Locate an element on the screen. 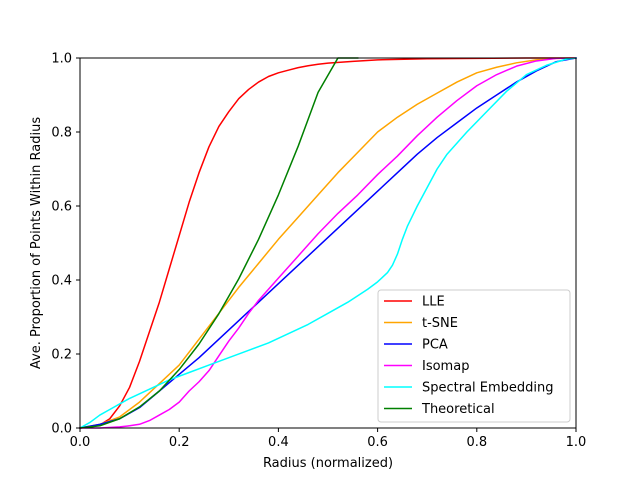 This screenshot has width=640, height=480. x-tick-label: 0.6 is located at coordinates (377, 442).